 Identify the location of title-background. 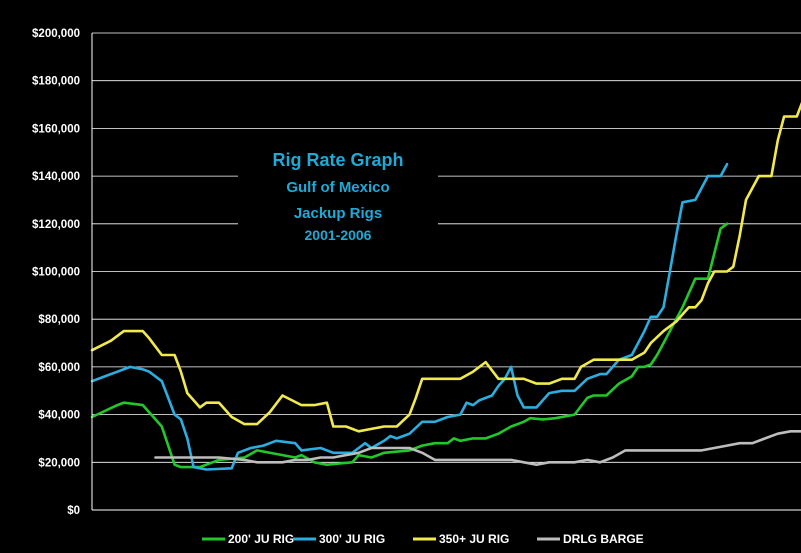
(338, 212).